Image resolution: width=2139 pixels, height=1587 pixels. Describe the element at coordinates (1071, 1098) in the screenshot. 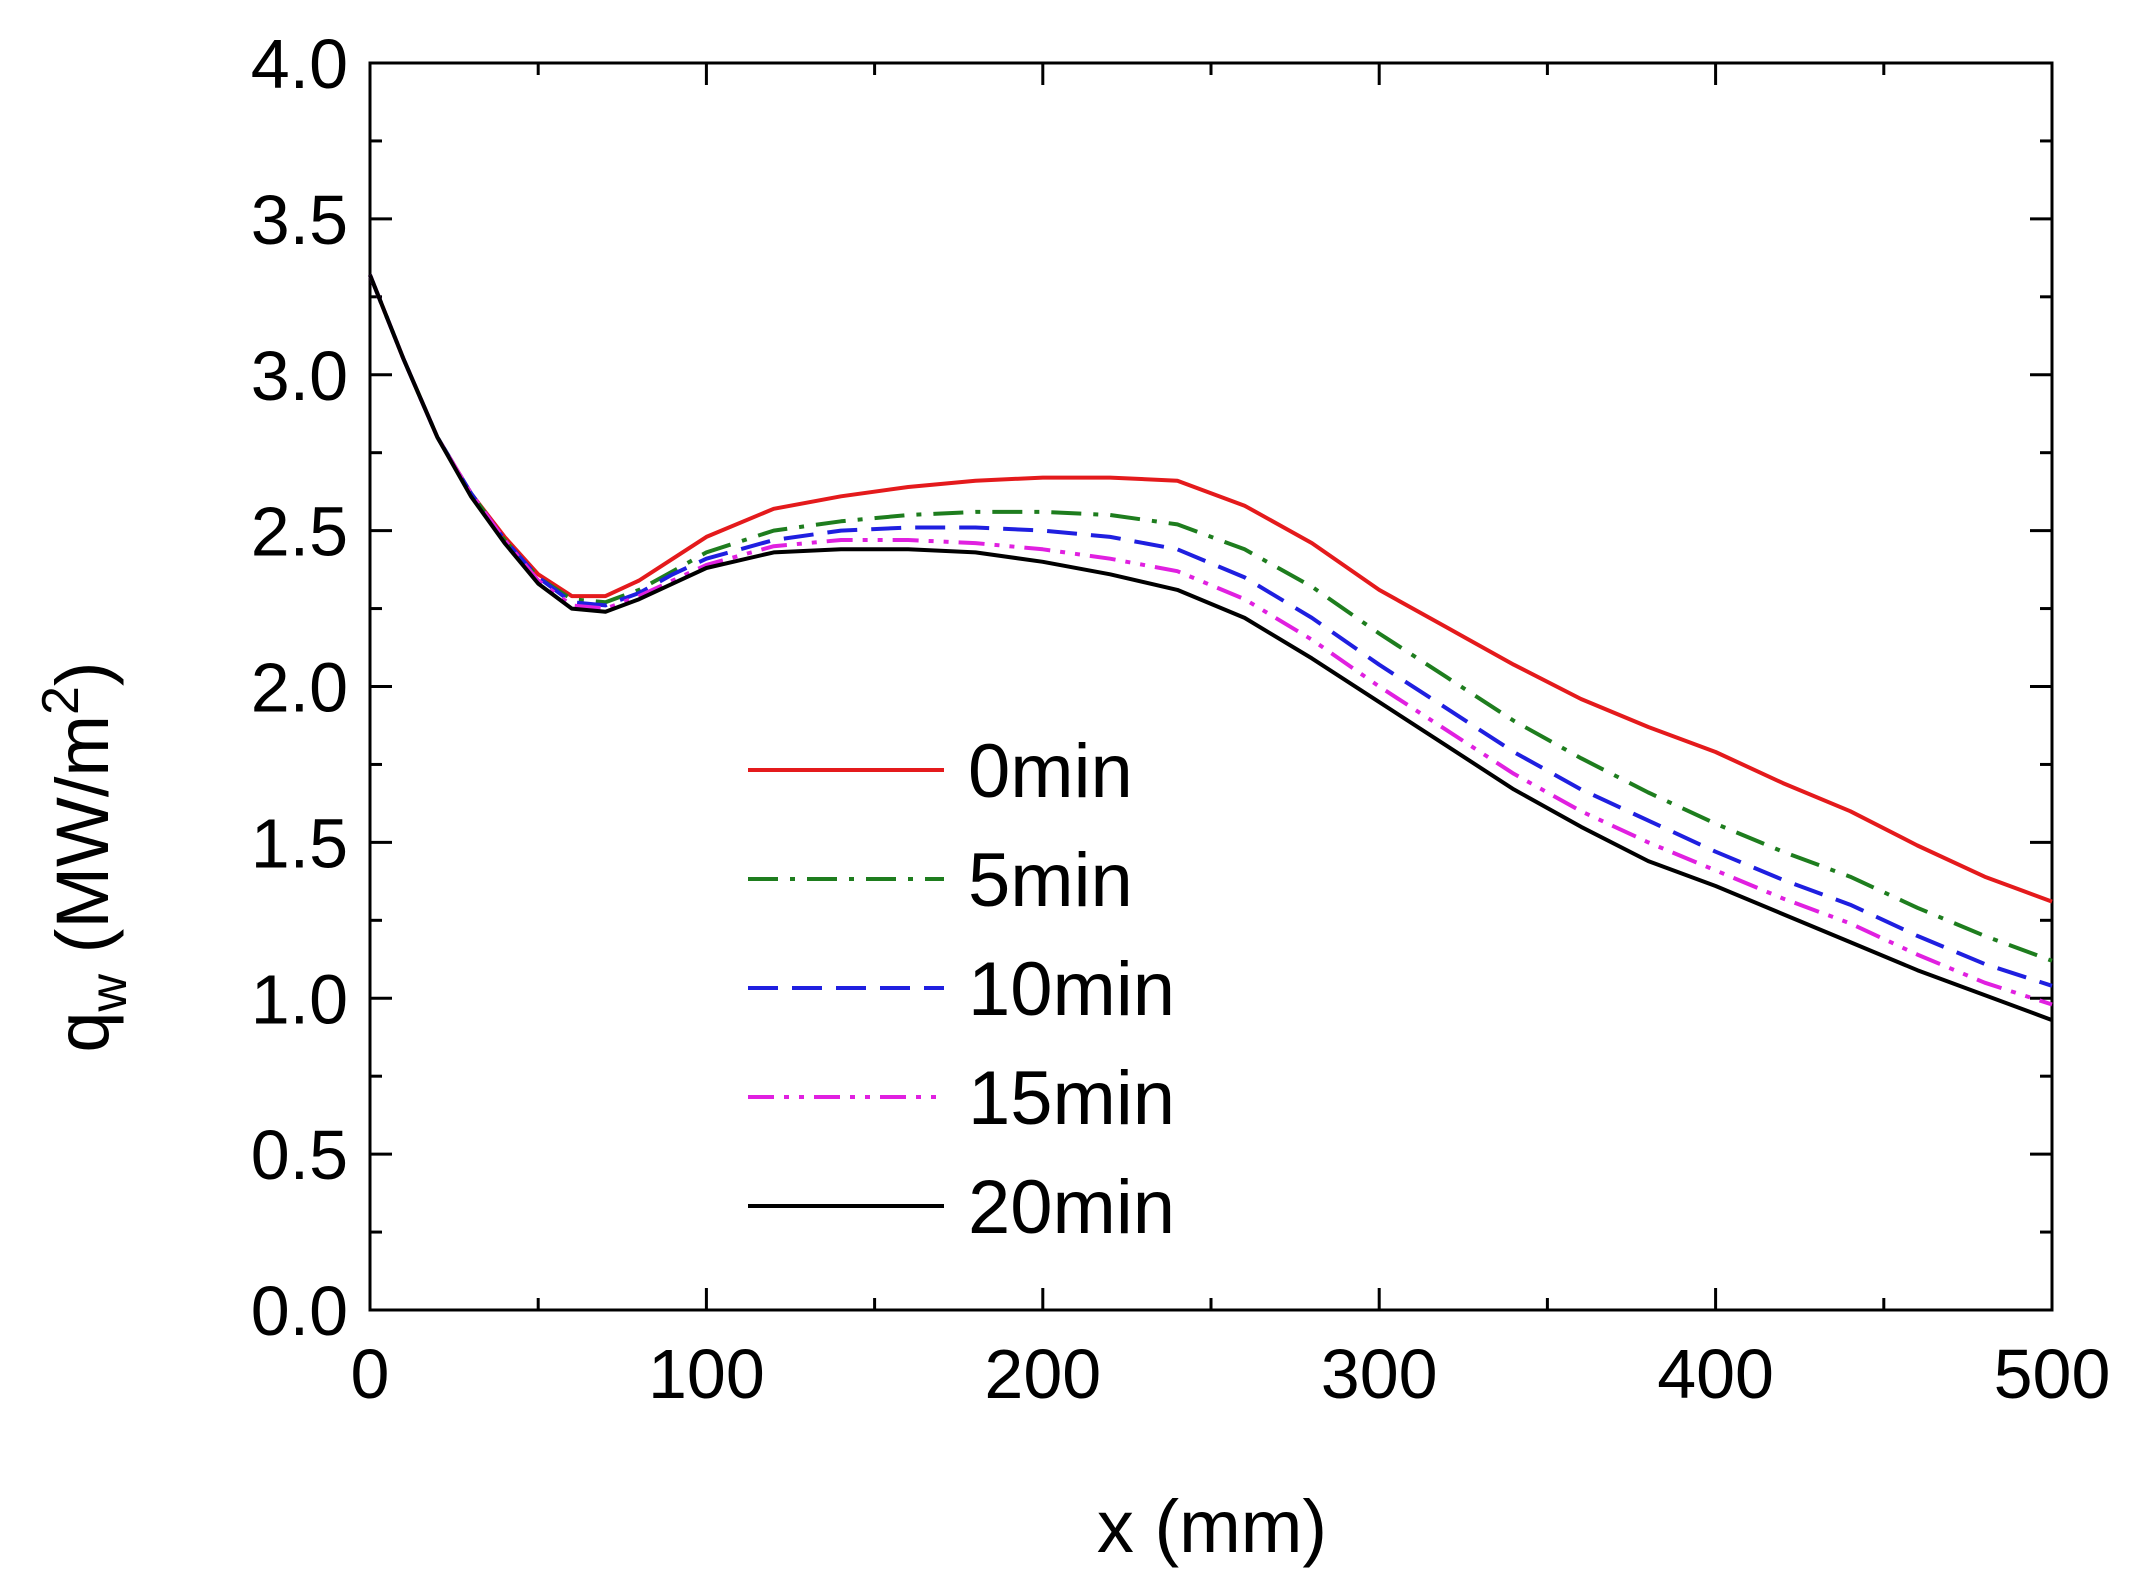

I see `legend-label-15min: 15min` at that location.